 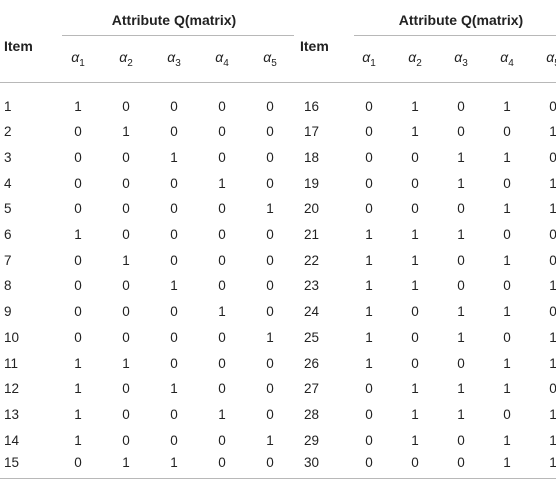 What do you see at coordinates (507, 59) in the screenshot?
I see `alpha-4-header-right: α4` at bounding box center [507, 59].